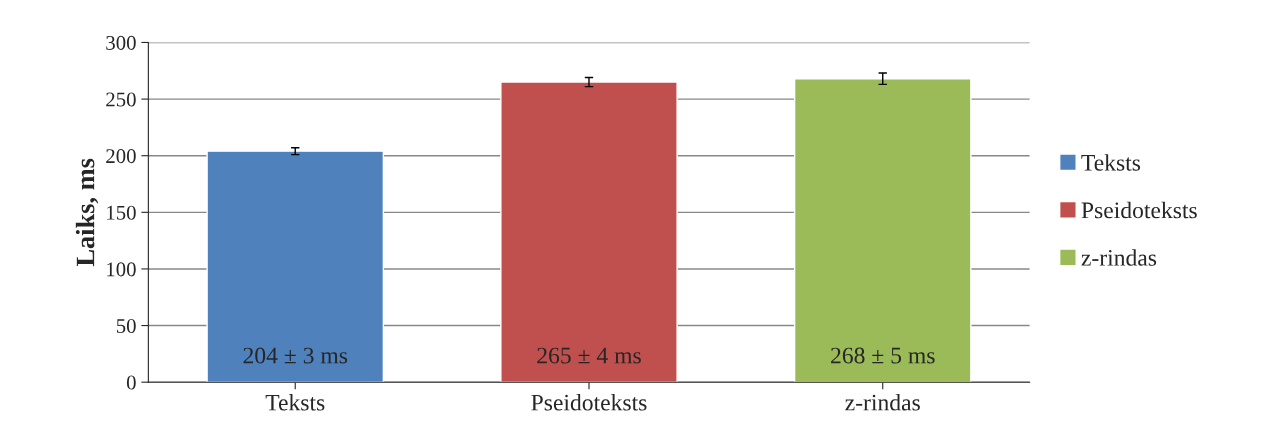 The height and width of the screenshot is (447, 1268). Describe the element at coordinates (295, 402) in the screenshot. I see `x-tick-label: Teksts` at that location.